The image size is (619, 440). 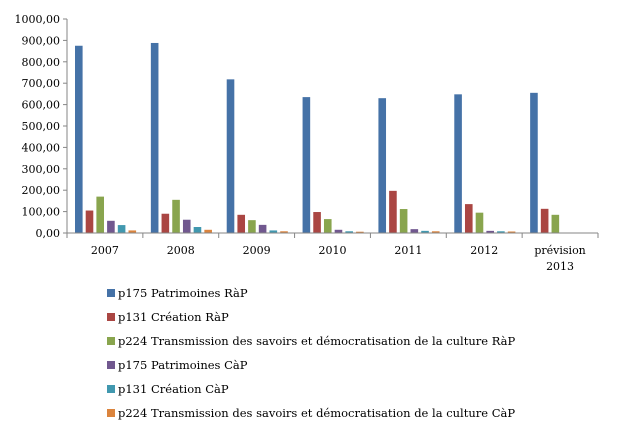 I want to click on y-tick-label: 500,00, so click(x=41, y=126).